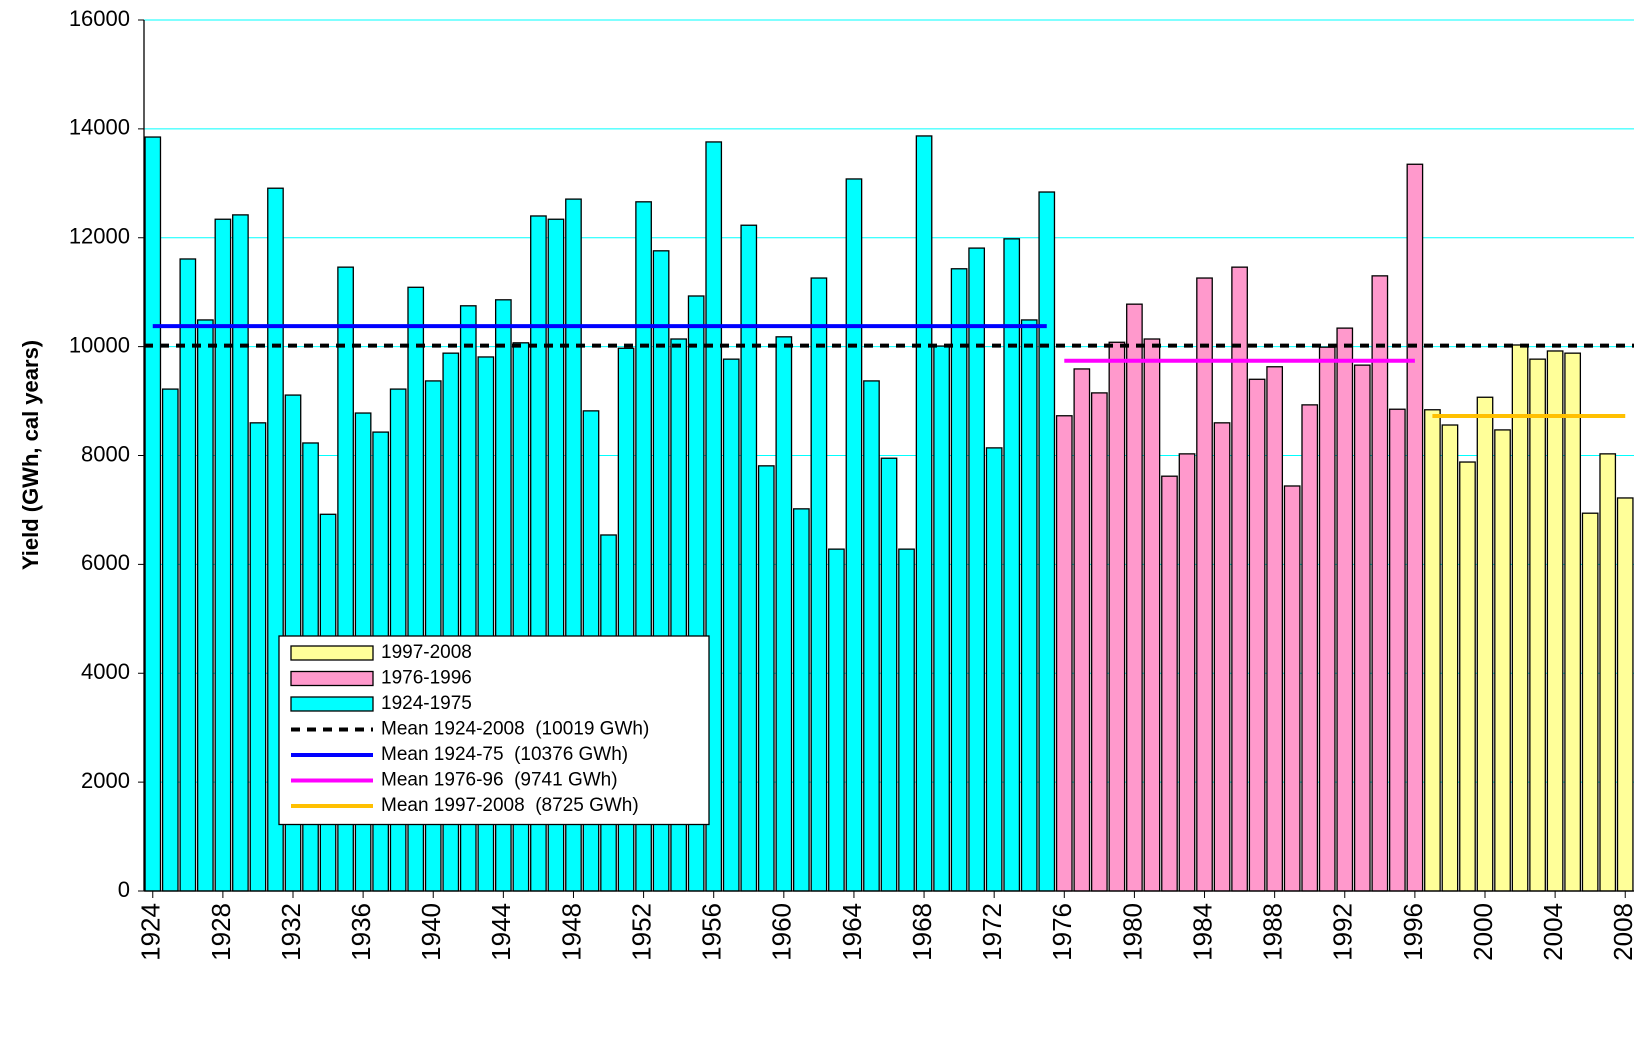 The height and width of the screenshot is (1045, 1648). What do you see at coordinates (641, 932) in the screenshot?
I see `x-tick-label: 1952` at bounding box center [641, 932].